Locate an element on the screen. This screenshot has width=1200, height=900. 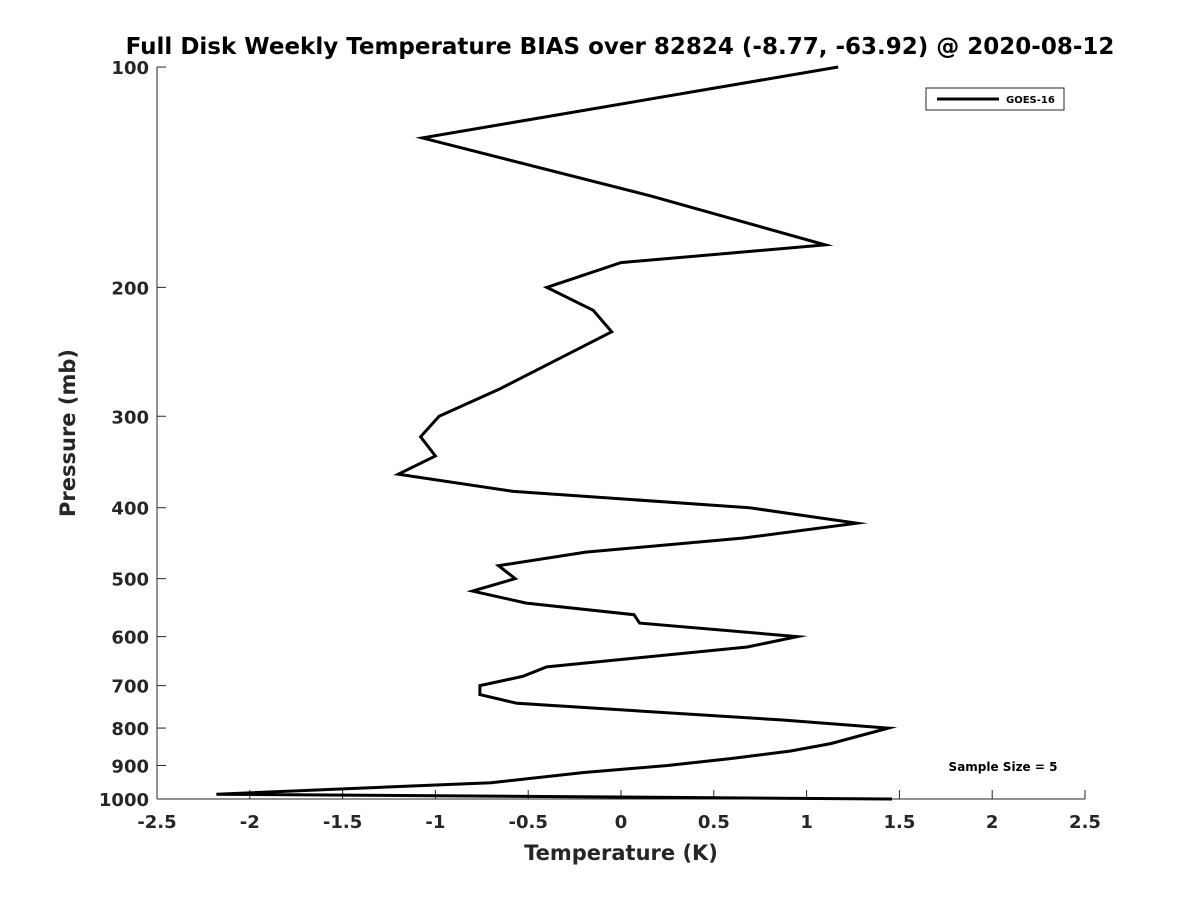
y-tick-label: 900 is located at coordinates (130, 767).